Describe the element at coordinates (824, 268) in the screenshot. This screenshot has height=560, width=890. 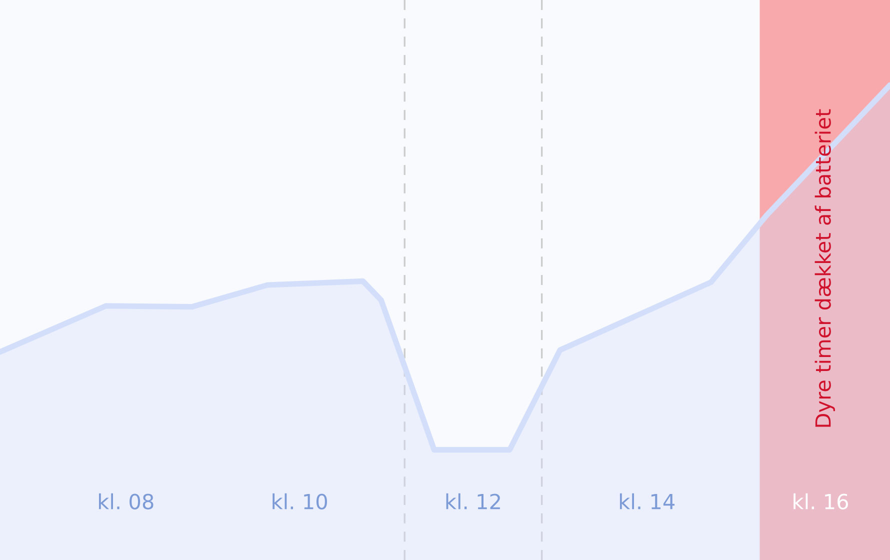
I see `band-label: Dyre timer dækket af batteriet` at that location.